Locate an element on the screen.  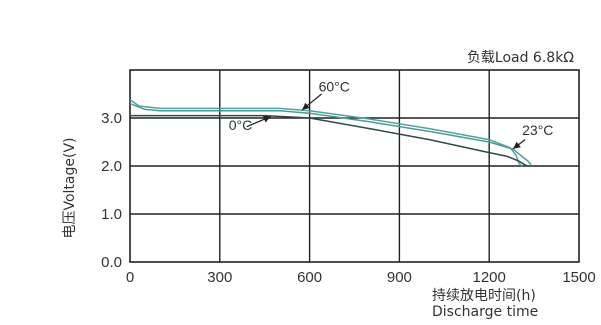
x-tick-label: 600 is located at coordinates (309, 277).